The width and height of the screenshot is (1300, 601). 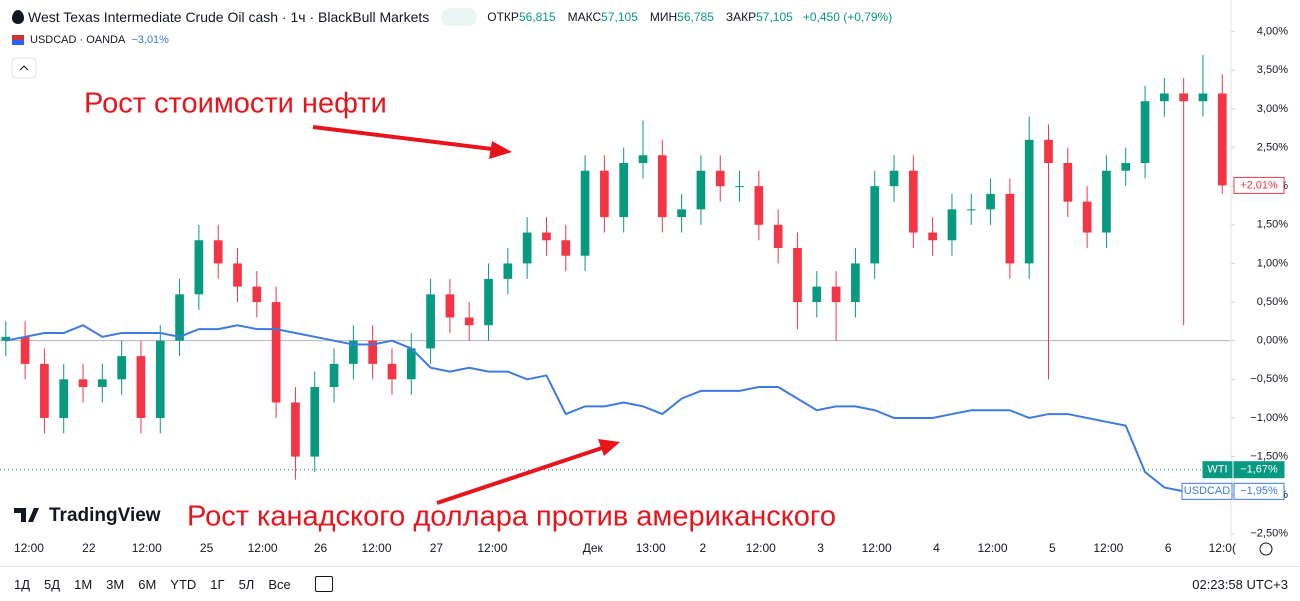 What do you see at coordinates (1272, 109) in the screenshot?
I see `y-tick-label: 3,00%` at bounding box center [1272, 109].